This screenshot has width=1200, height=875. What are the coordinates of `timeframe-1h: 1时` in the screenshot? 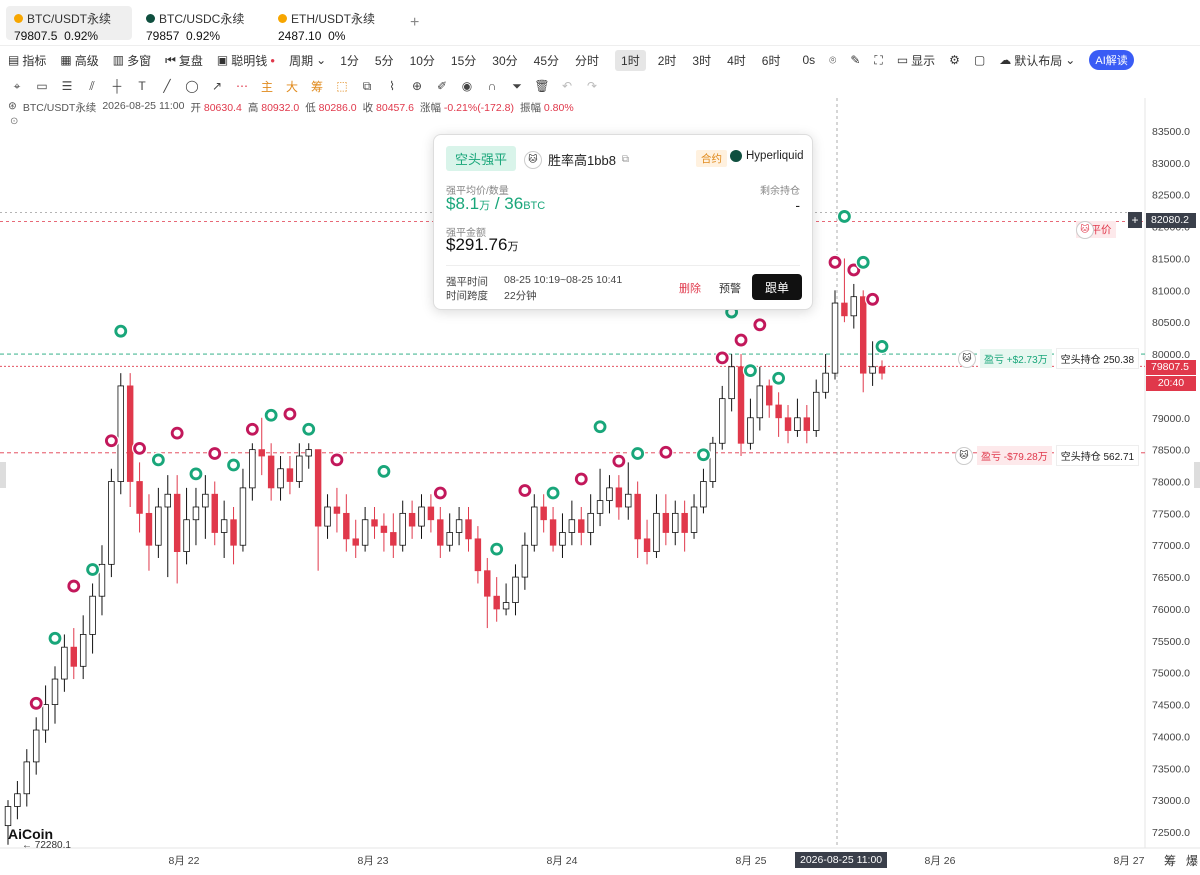 It's located at (630, 60).